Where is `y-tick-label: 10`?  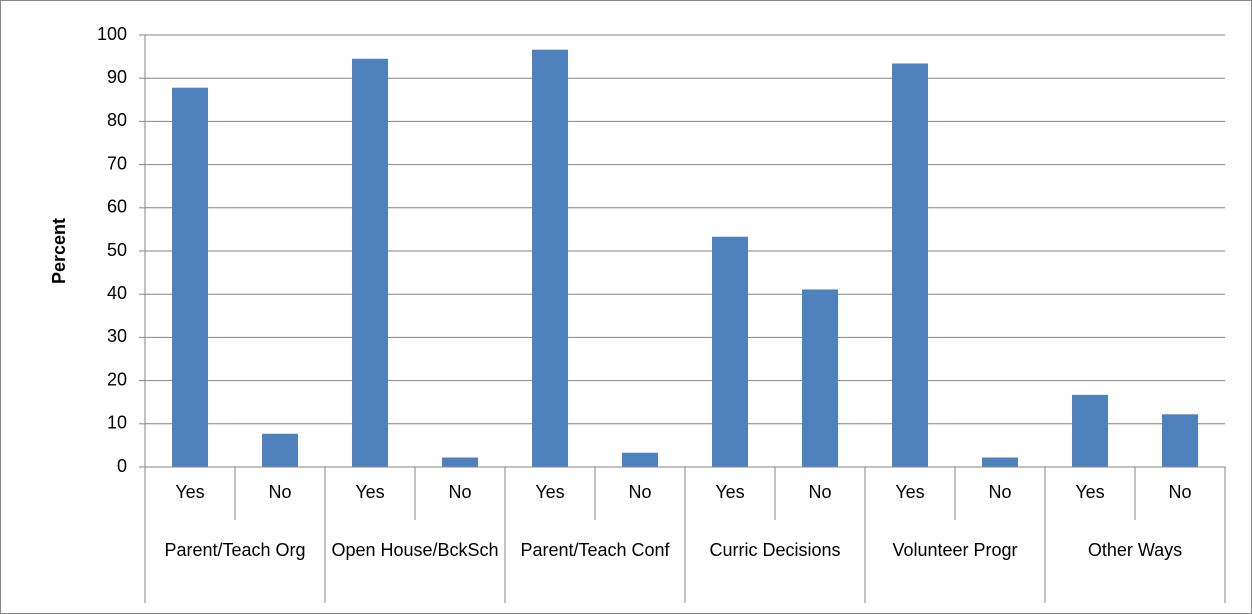 y-tick-label: 10 is located at coordinates (117, 423).